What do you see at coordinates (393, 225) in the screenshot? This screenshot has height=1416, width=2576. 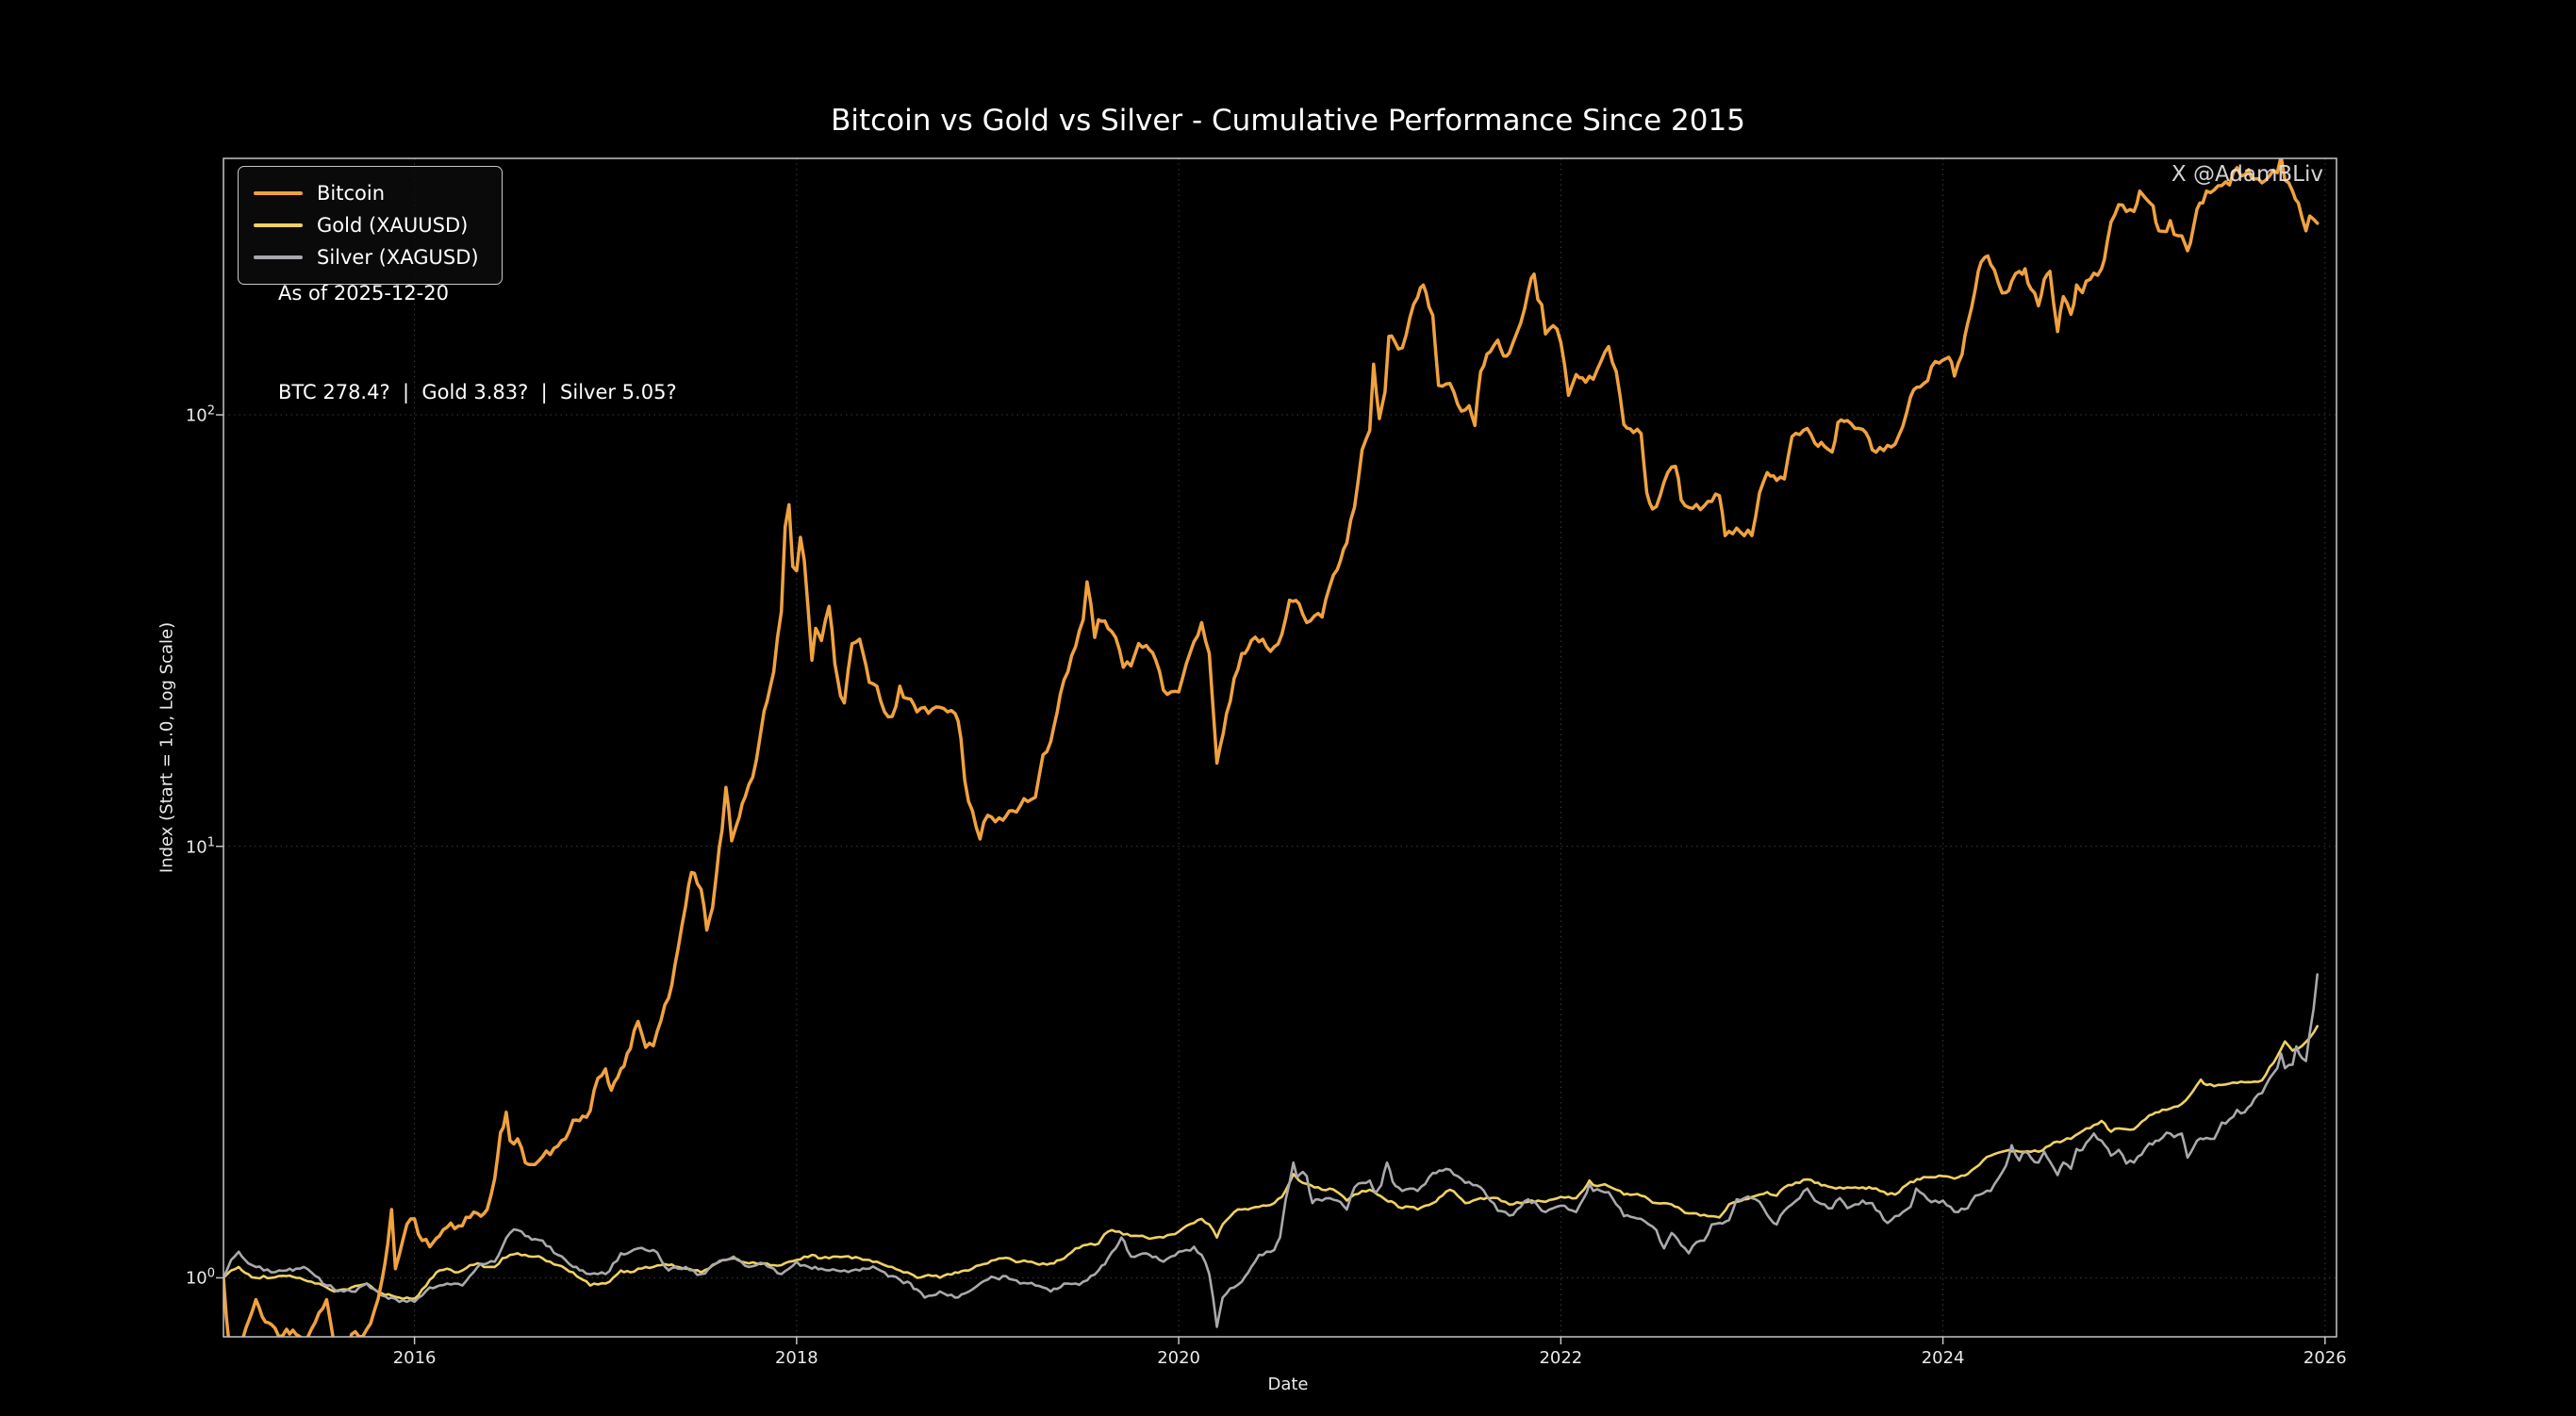 I see `legend-label-gold: Gold (XAUUSD)` at bounding box center [393, 225].